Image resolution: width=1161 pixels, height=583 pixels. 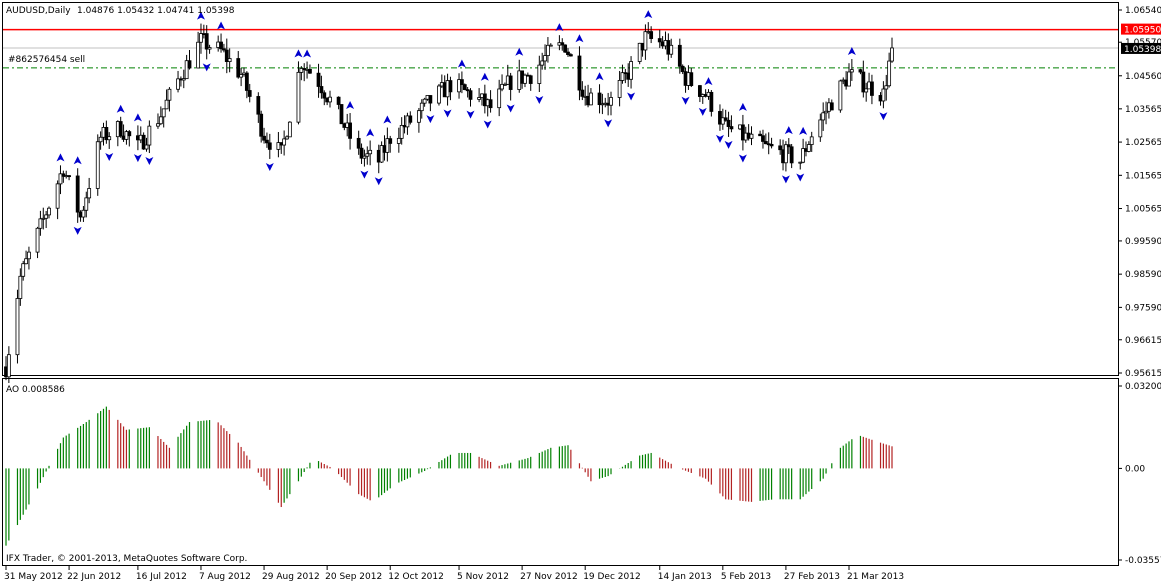 I want to click on ao-tick-label: -0.035576, so click(x=1143, y=561).